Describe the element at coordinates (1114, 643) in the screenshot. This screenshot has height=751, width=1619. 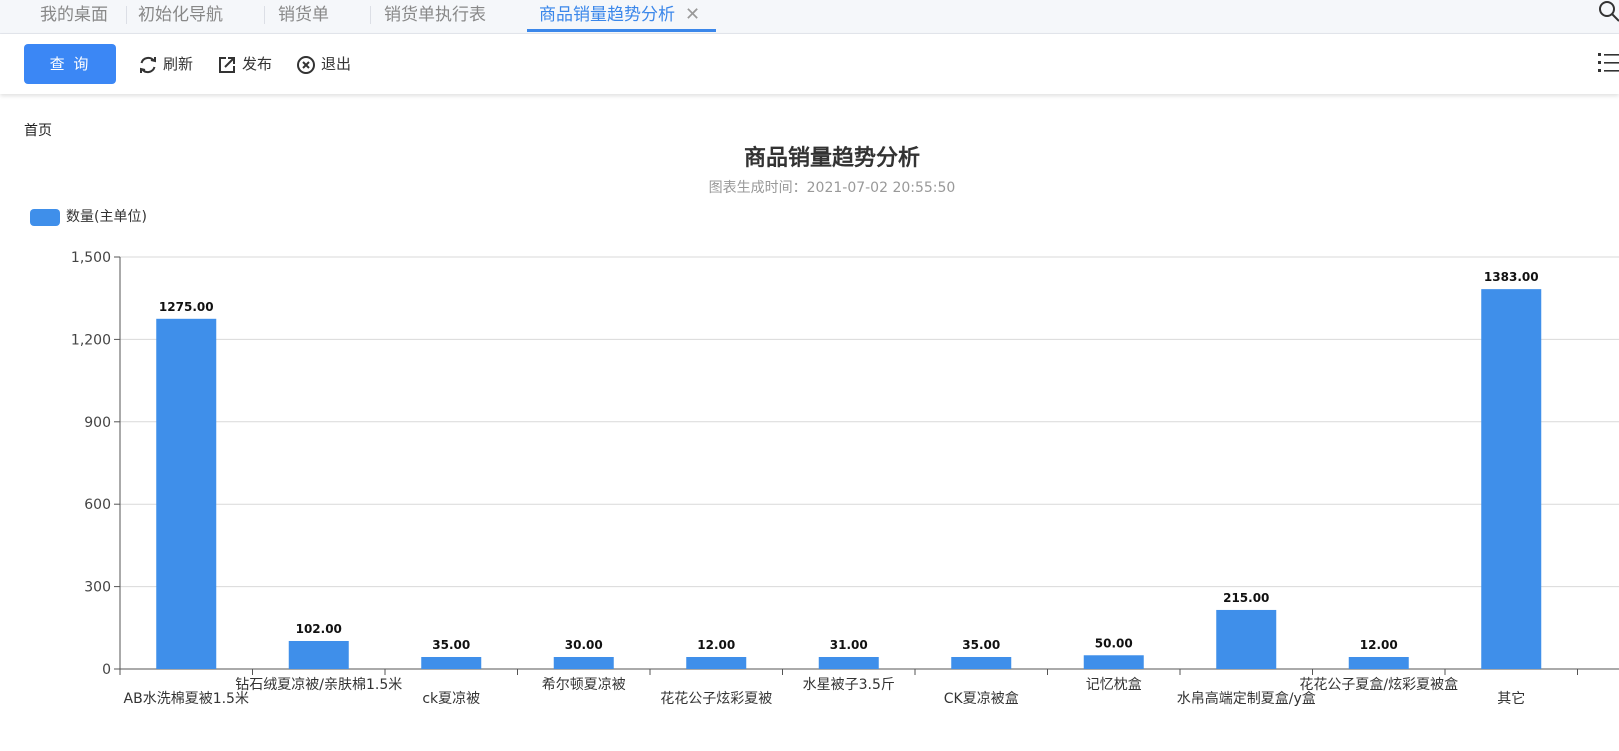
I see `data-label: 50.00` at that location.